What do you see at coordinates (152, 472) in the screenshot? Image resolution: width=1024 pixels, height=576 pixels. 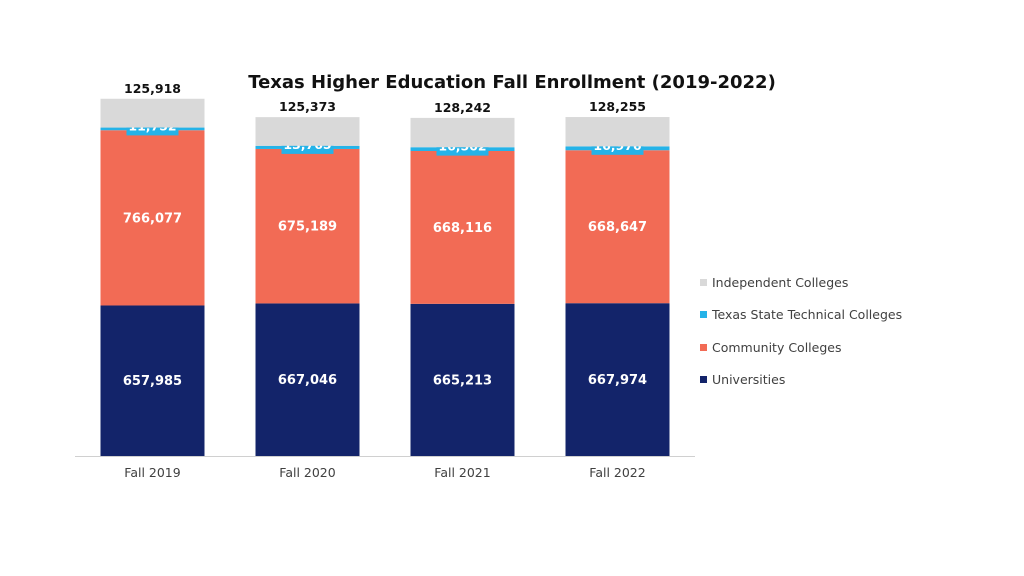 I see `x-tick-label-fall-2019: Fall 2019` at bounding box center [152, 472].